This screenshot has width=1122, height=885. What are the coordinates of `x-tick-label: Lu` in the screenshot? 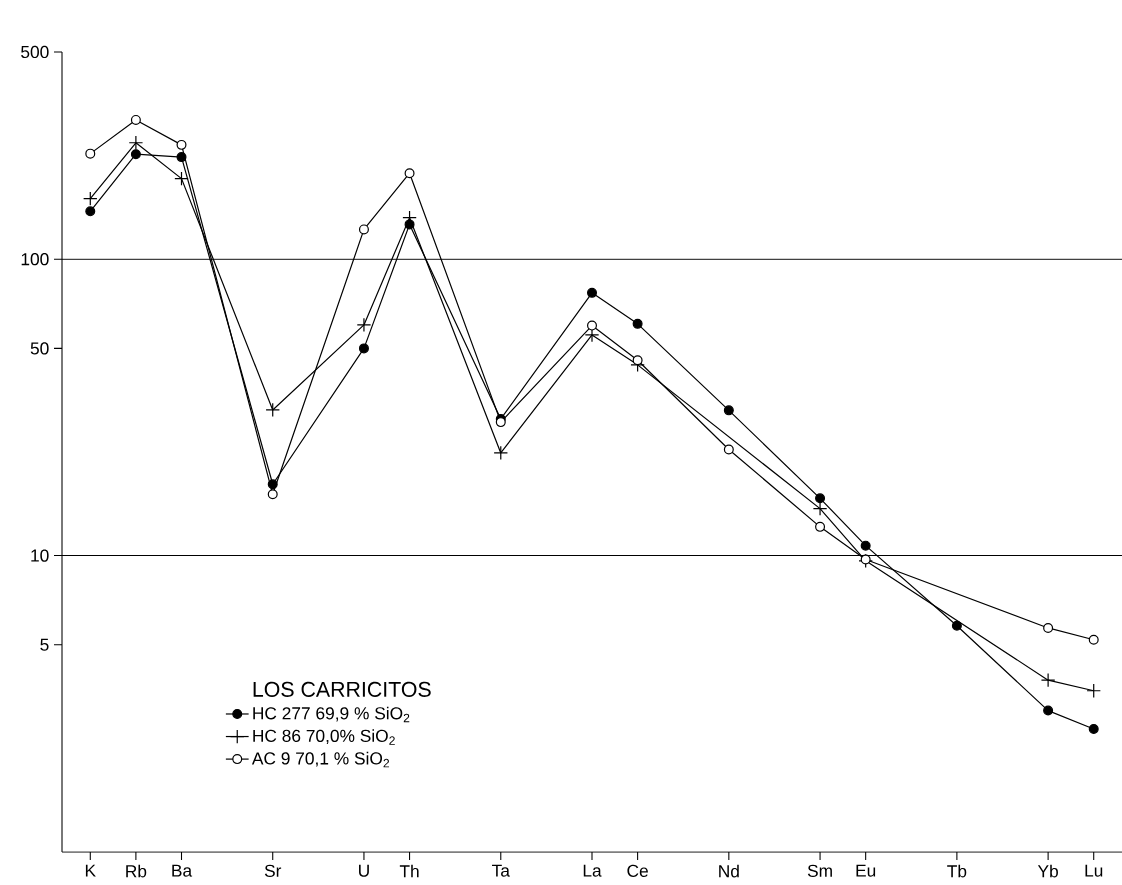 It's located at (1094, 870).